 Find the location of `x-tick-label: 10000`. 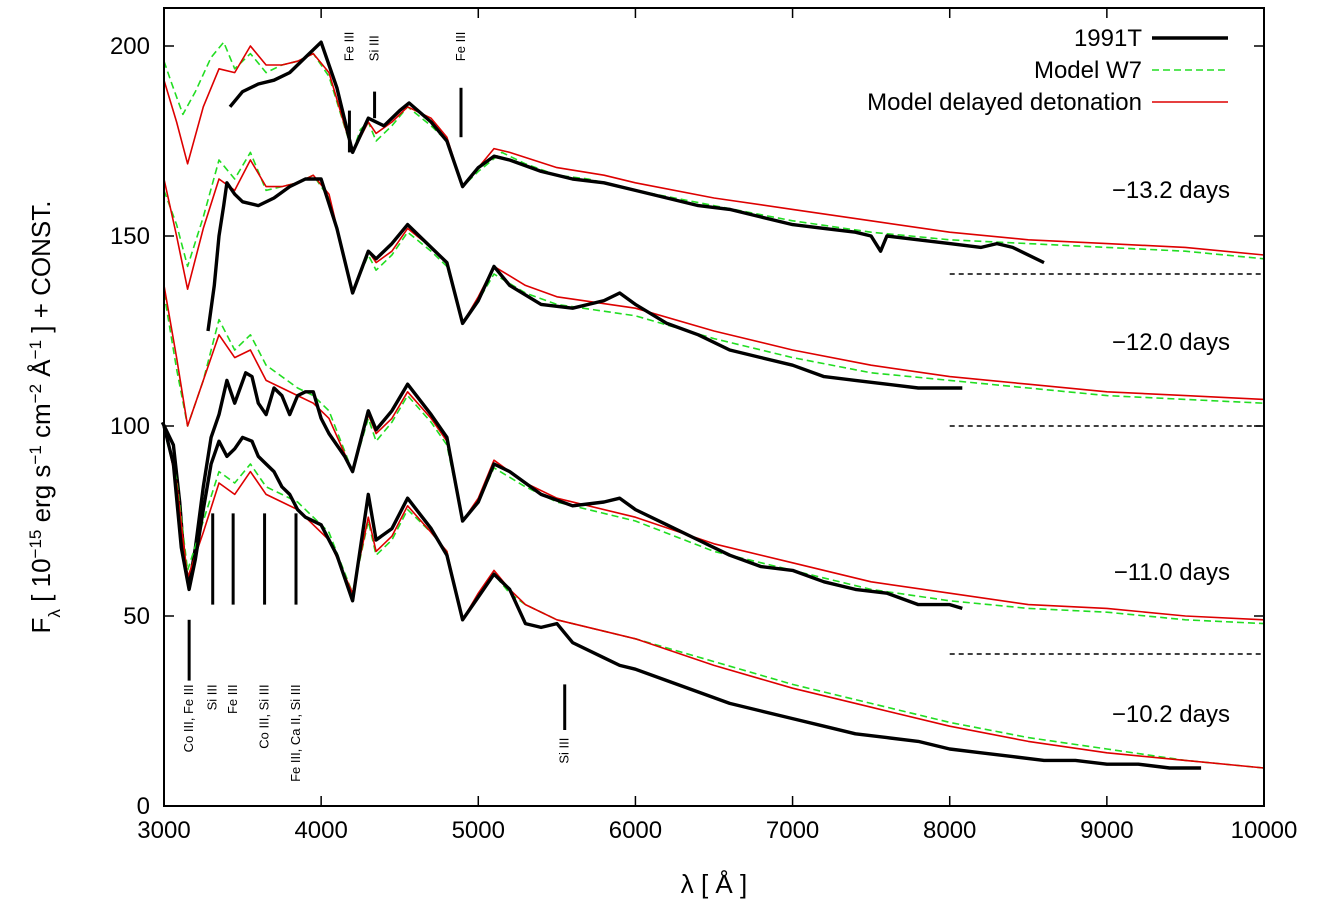

x-tick-label: 10000 is located at coordinates (1264, 830).